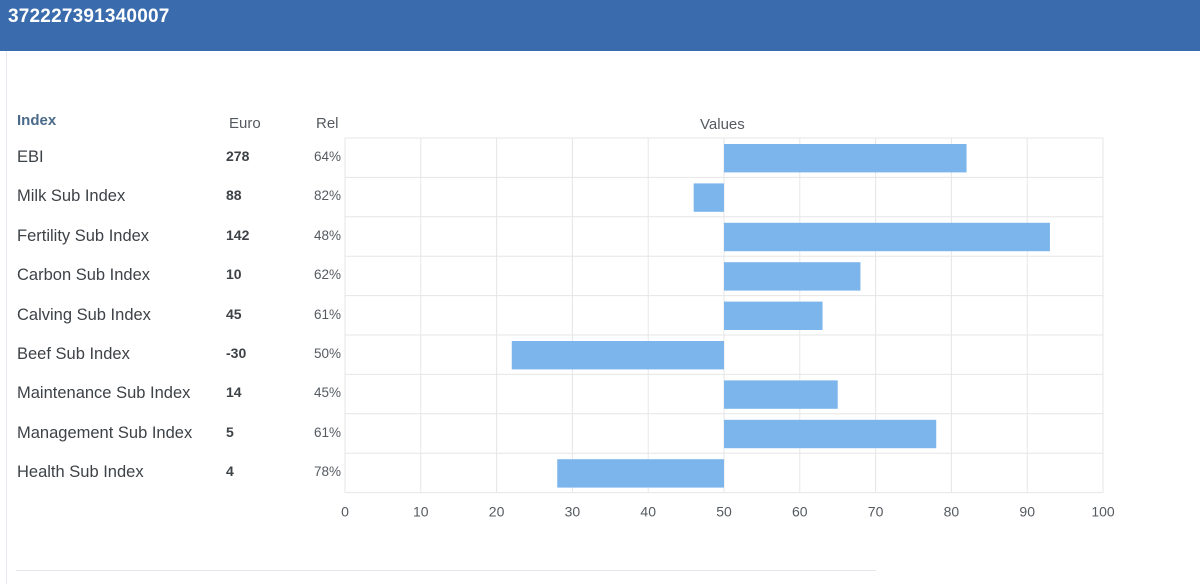 This screenshot has width=1200, height=584. What do you see at coordinates (573, 512) in the screenshot?
I see `x-axis-tick-label: 30` at bounding box center [573, 512].